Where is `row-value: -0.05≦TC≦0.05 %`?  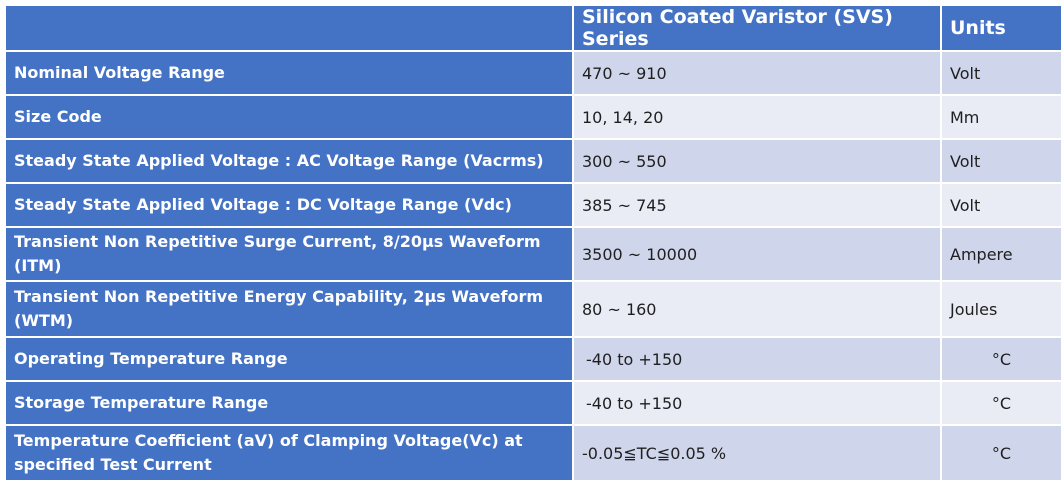
row-value: -0.05≦TC≦0.05 % is located at coordinates (757, 453).